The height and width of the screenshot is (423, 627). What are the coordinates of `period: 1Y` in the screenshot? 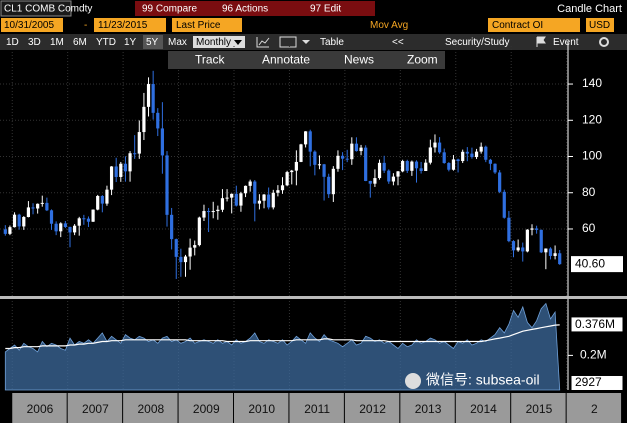 It's located at (130, 42).